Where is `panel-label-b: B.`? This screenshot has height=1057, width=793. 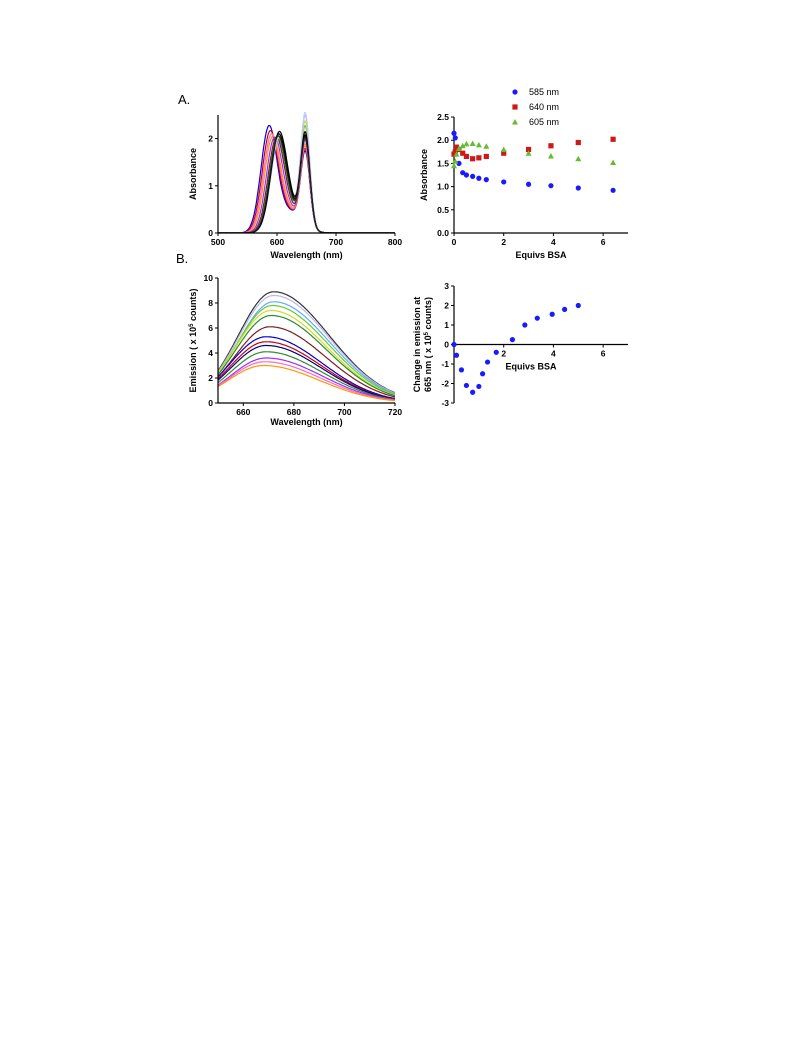 panel-label-b: B. is located at coordinates (182, 258).